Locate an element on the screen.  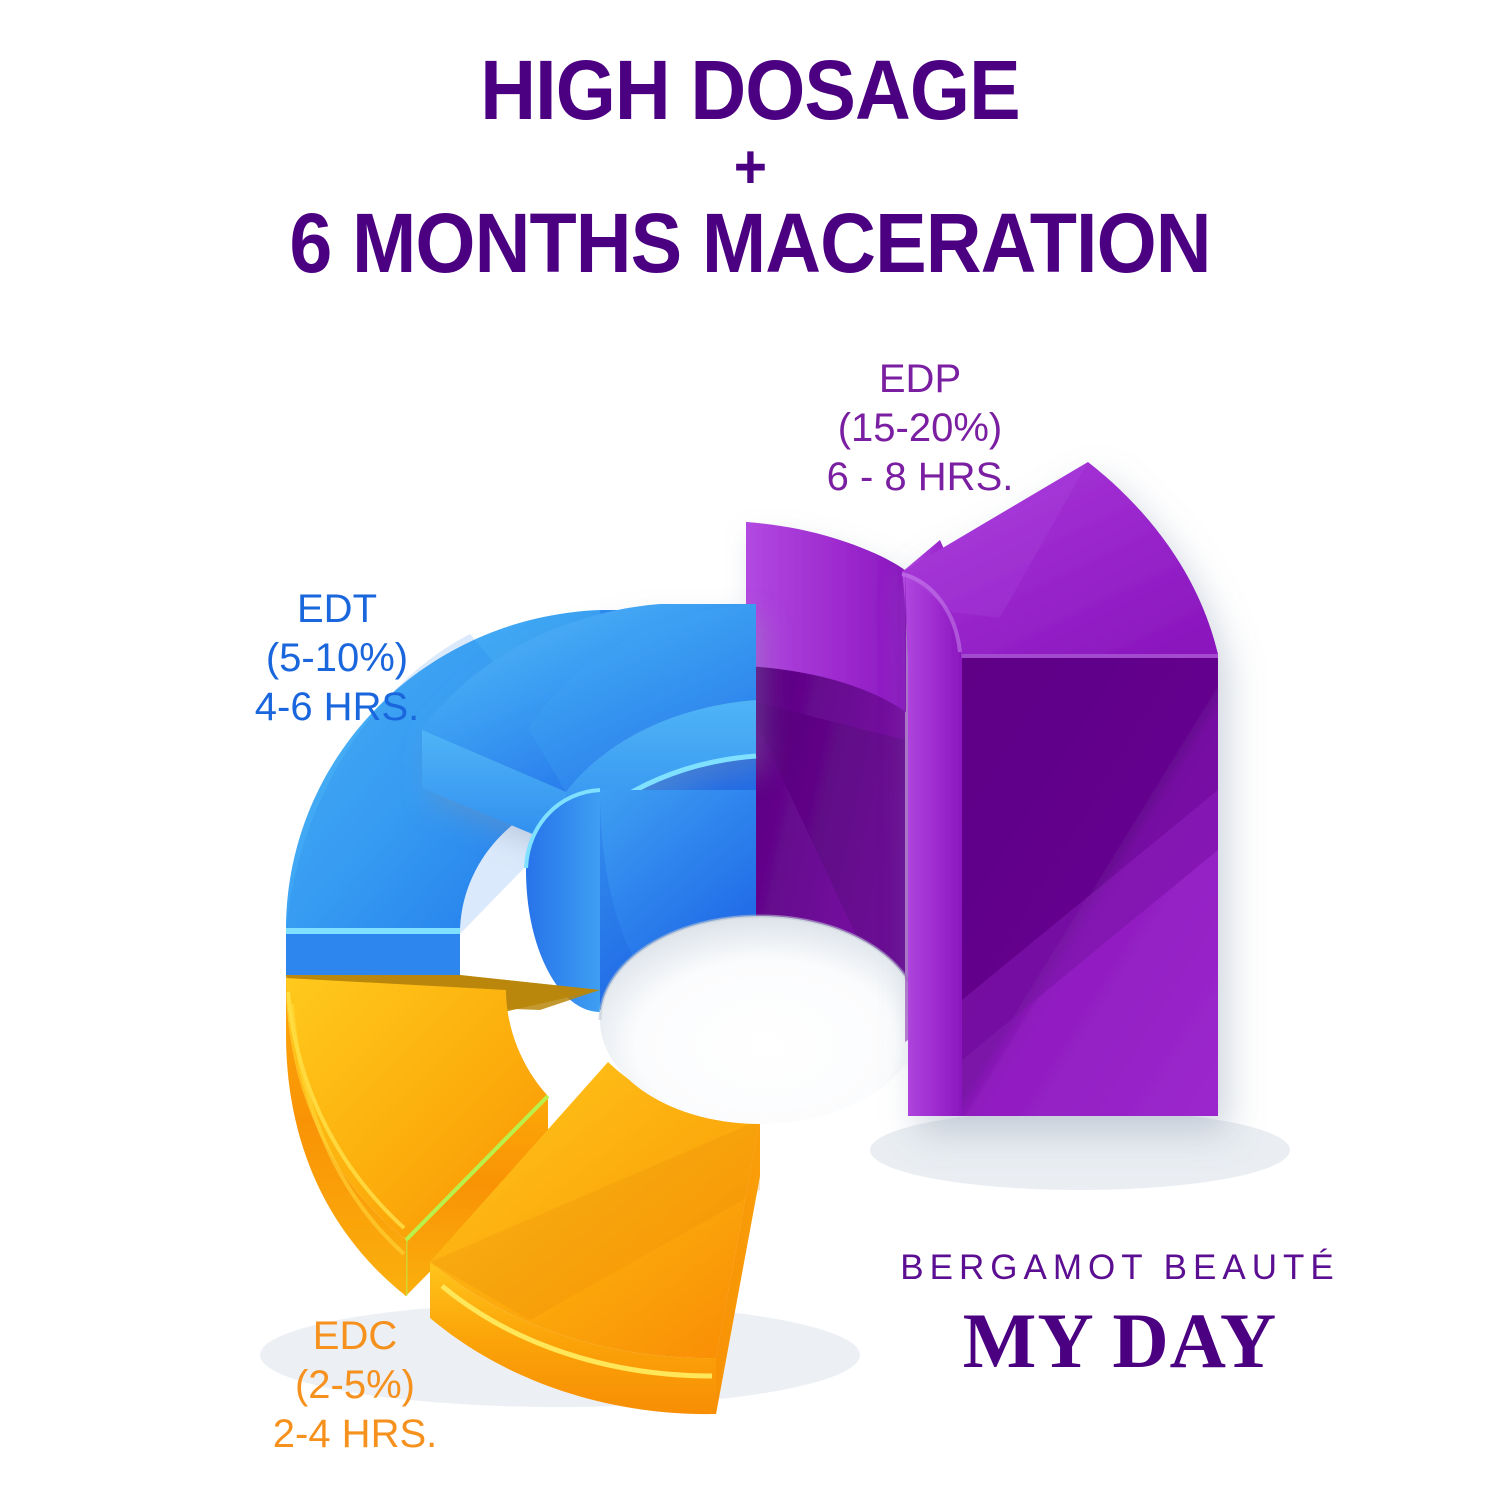
brand-product-name: MY DAY is located at coordinates (1120, 1340).